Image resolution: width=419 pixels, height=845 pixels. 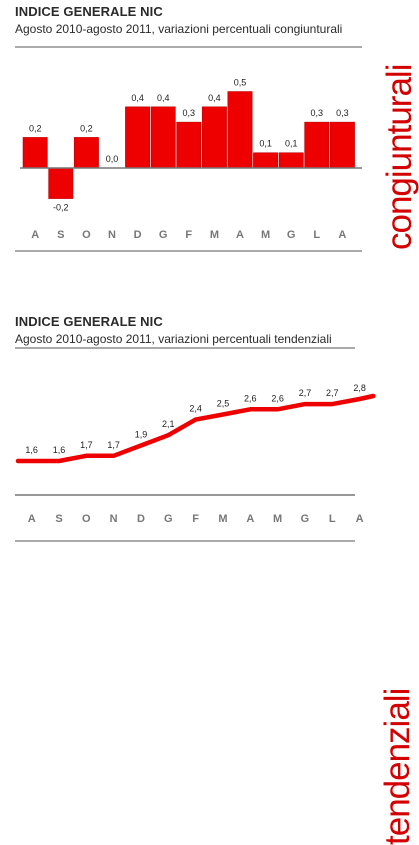 I want to click on side-label-congiunturali: congiunturali, so click(x=399, y=157).